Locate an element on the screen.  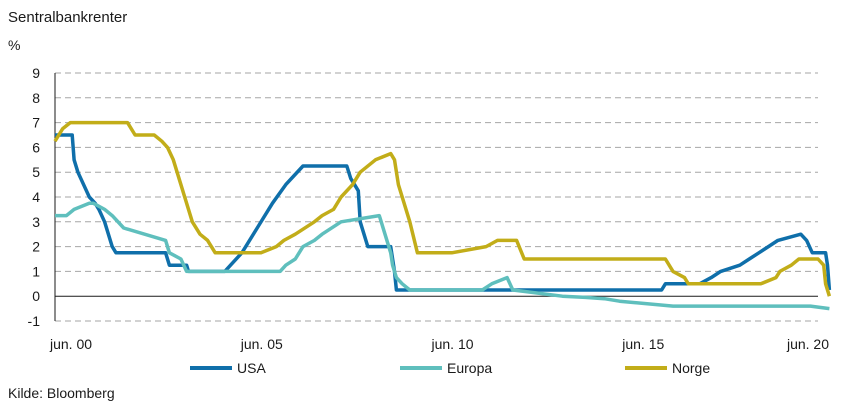
x-tick-label: jun. 20 is located at coordinates (807, 344).